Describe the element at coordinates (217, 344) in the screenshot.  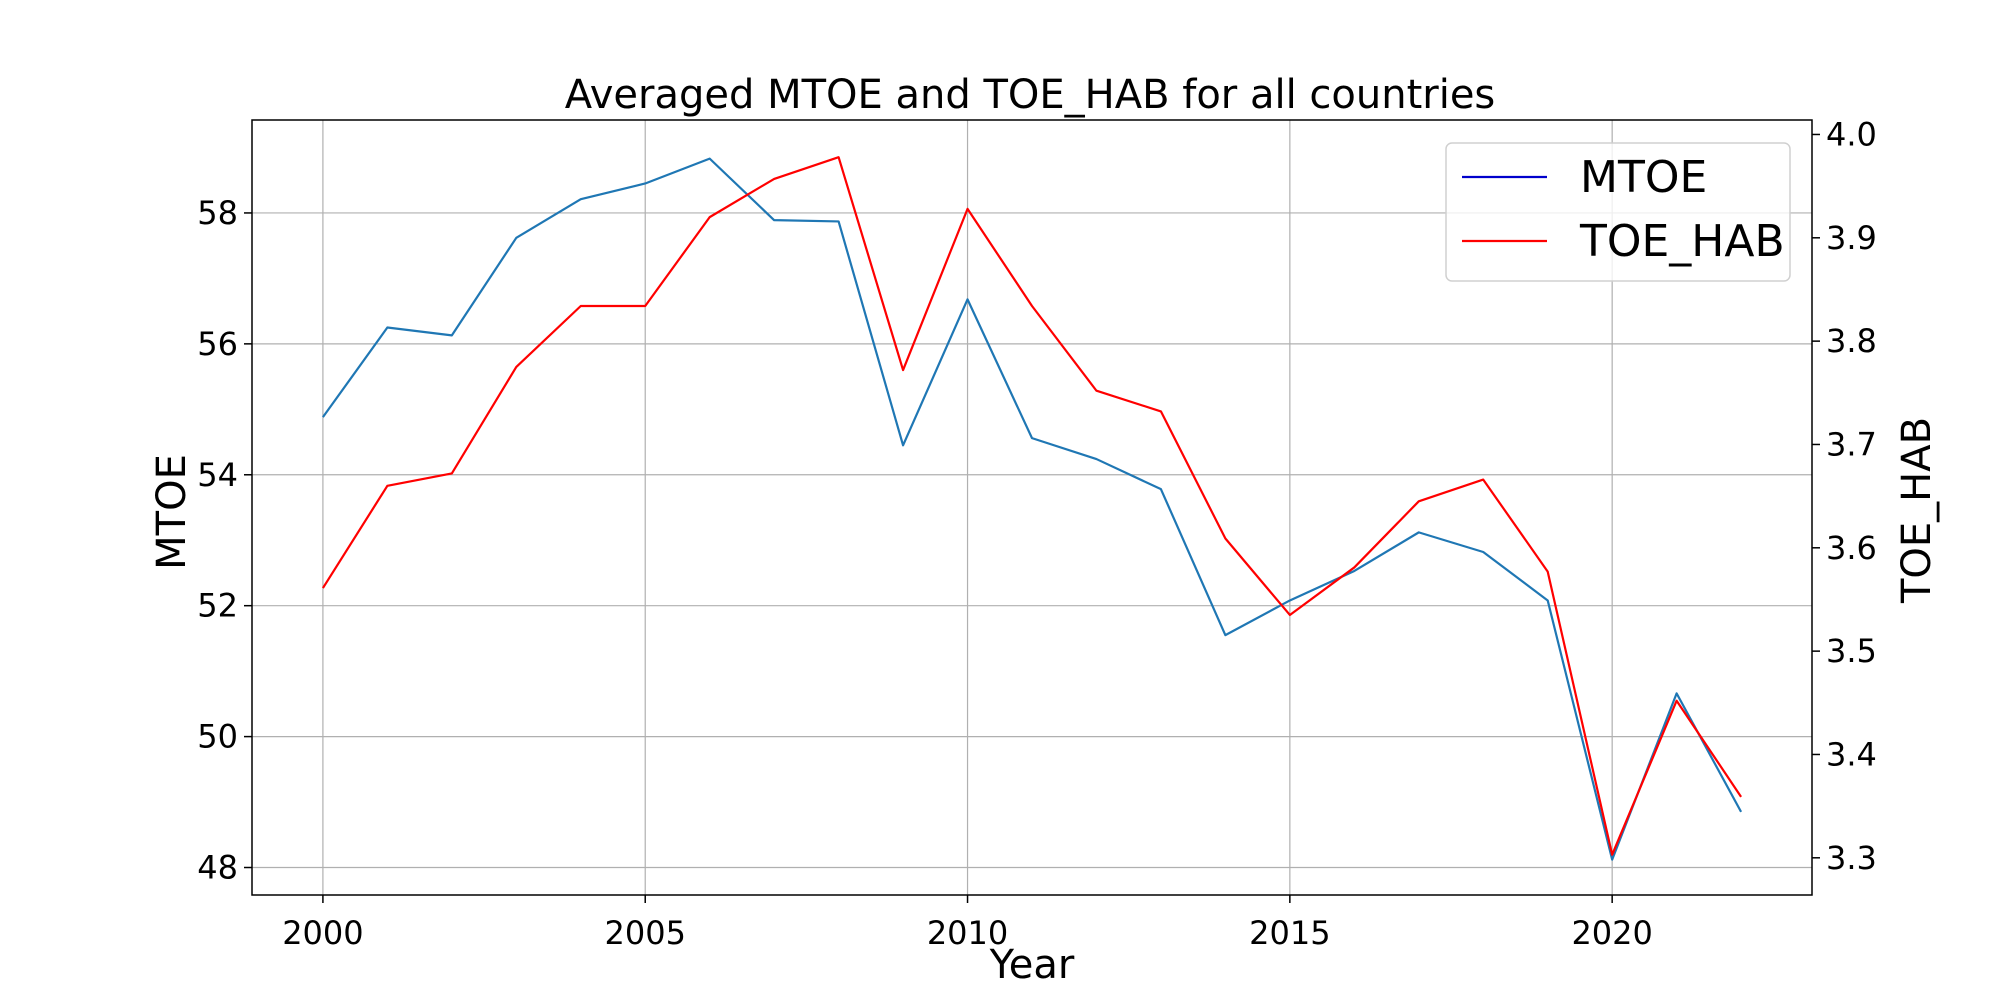
I see `y-left-tick-label: 56` at that location.